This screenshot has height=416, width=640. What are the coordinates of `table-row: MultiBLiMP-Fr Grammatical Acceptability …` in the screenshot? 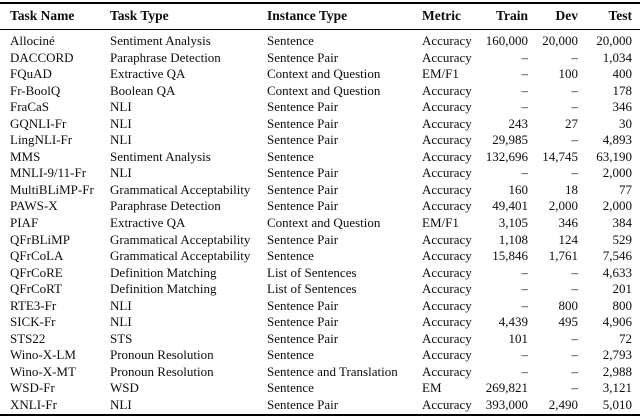 It's located at (320, 190).